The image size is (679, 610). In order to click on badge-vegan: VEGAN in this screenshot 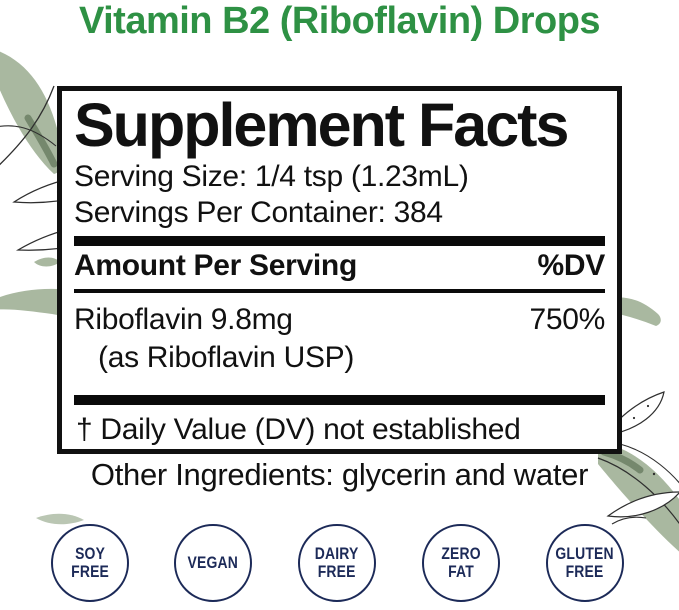, I will do `click(213, 563)`.